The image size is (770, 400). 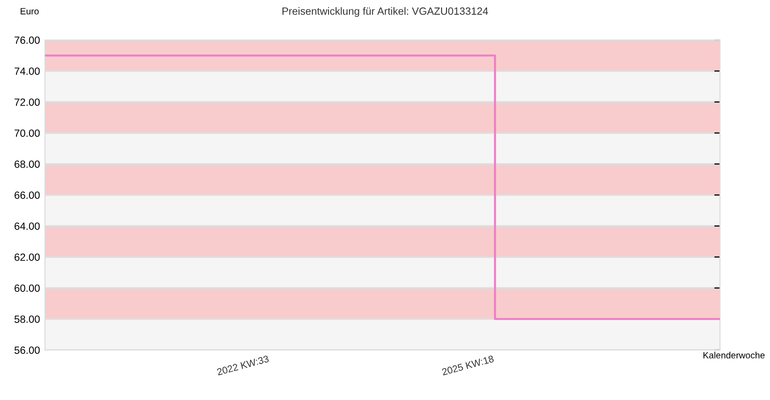 I want to click on x-axis-title: Kalenderwoche, so click(x=734, y=355).